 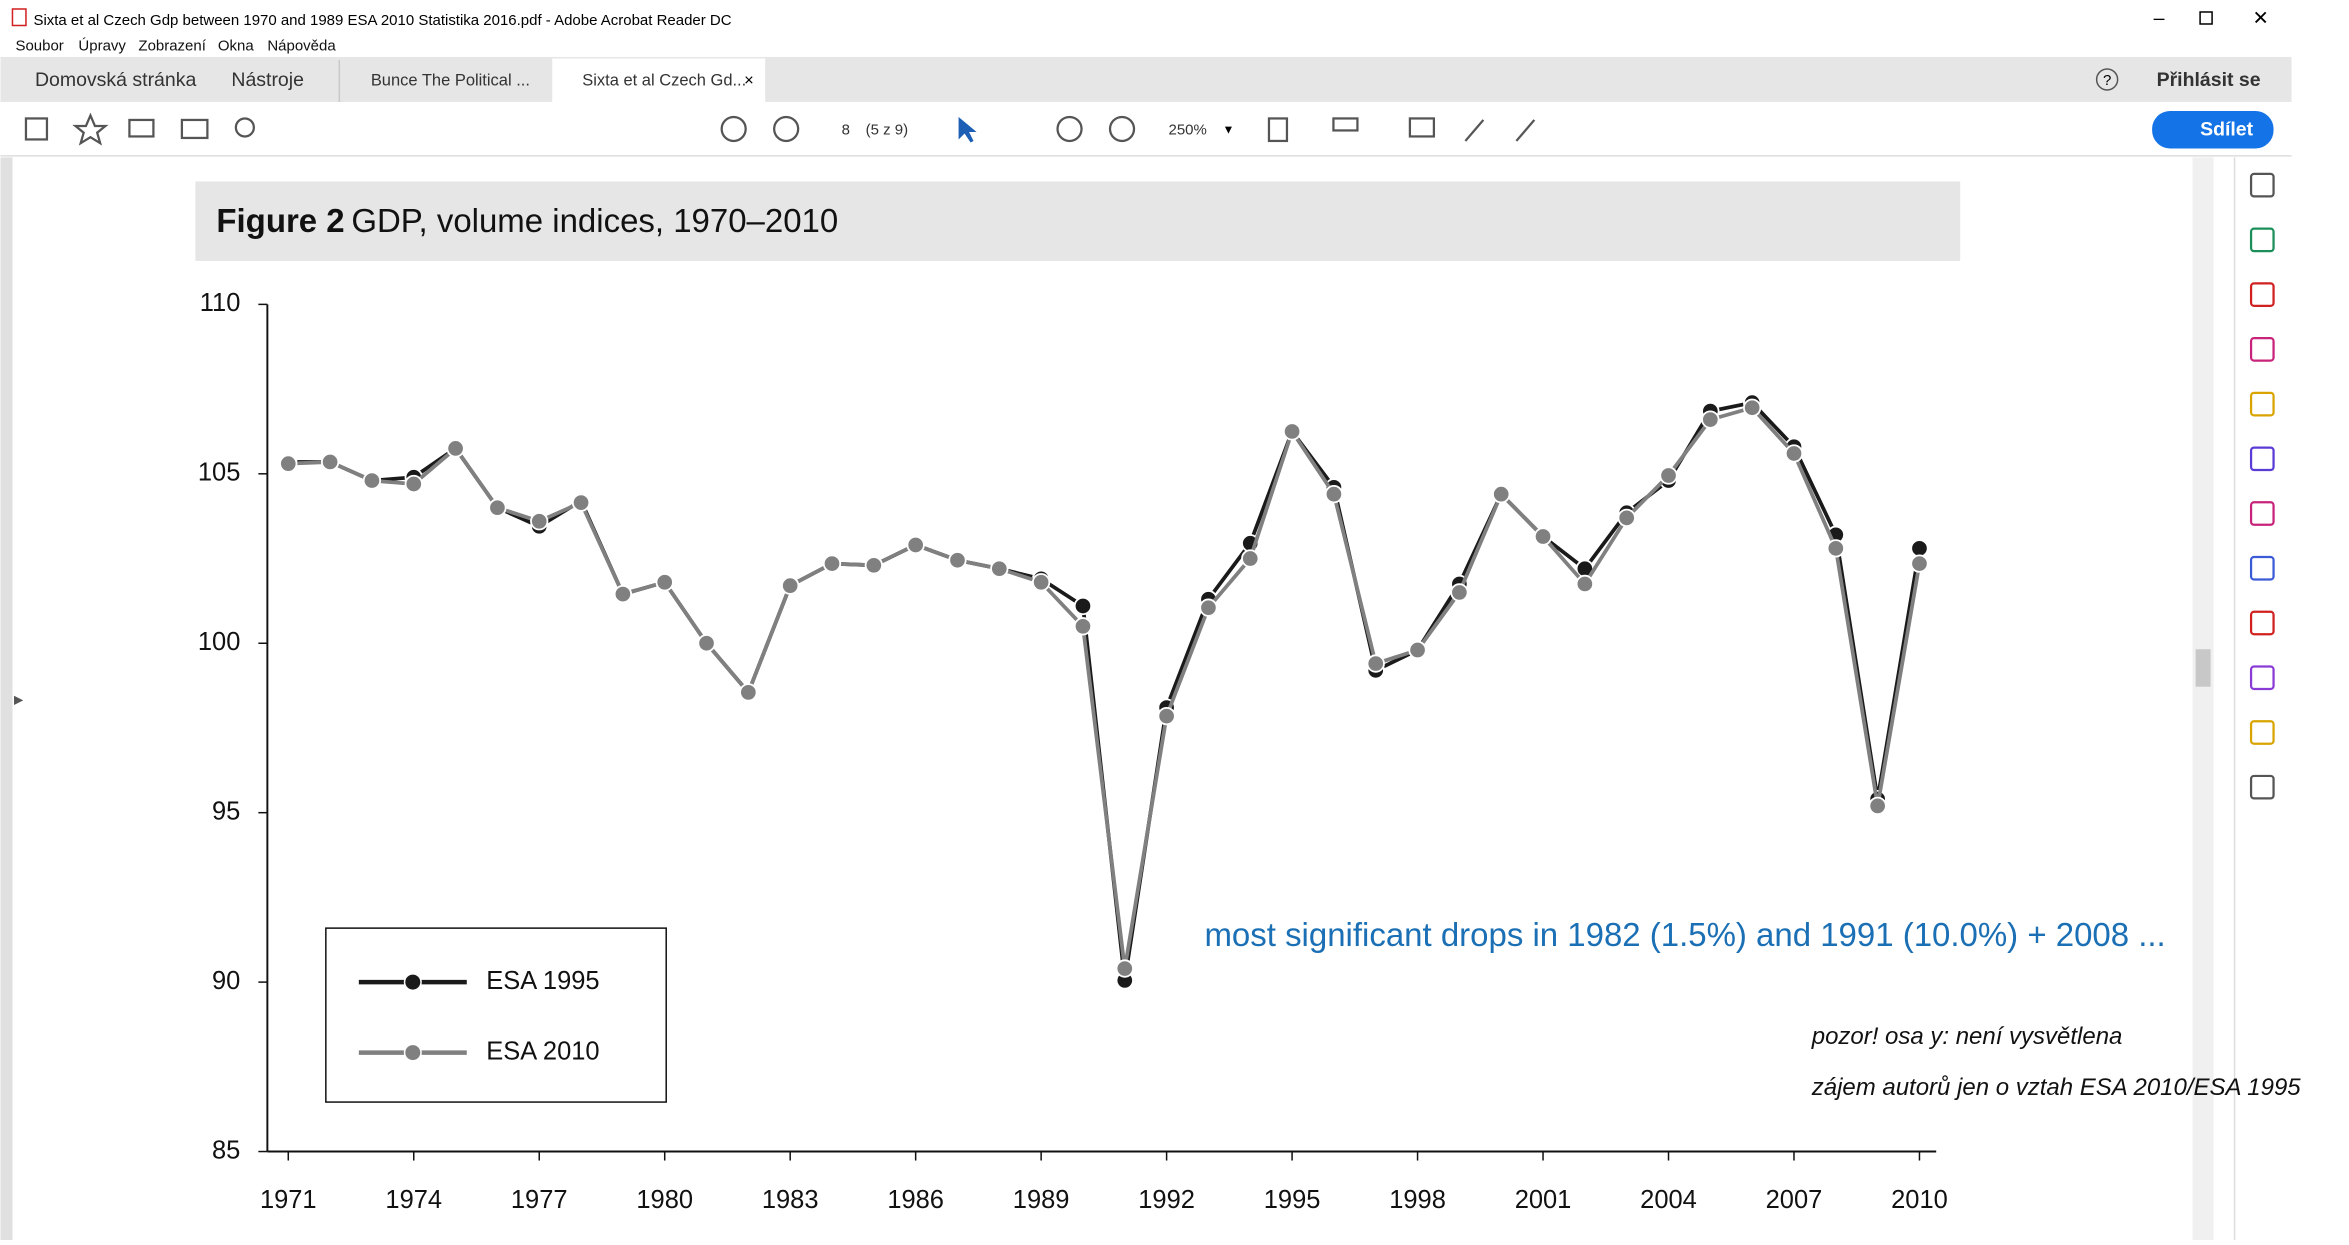 What do you see at coordinates (116, 80) in the screenshot?
I see `home-tab: Domovská stránka` at bounding box center [116, 80].